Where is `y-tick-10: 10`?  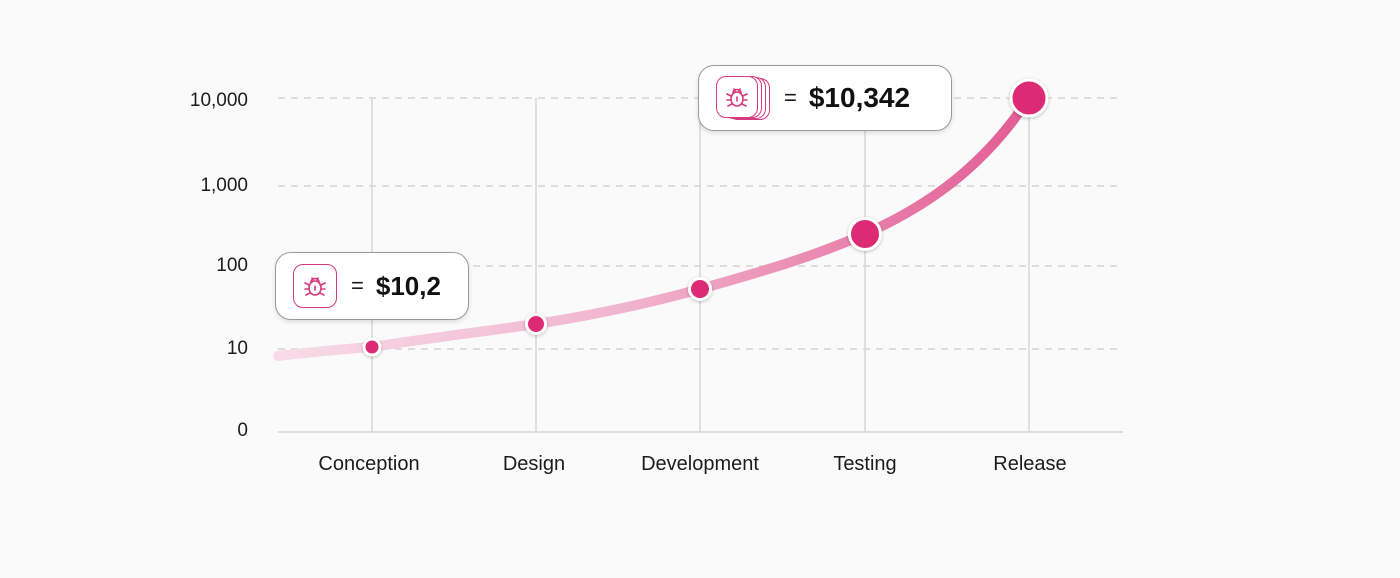 y-tick-10: 10 is located at coordinates (237, 348).